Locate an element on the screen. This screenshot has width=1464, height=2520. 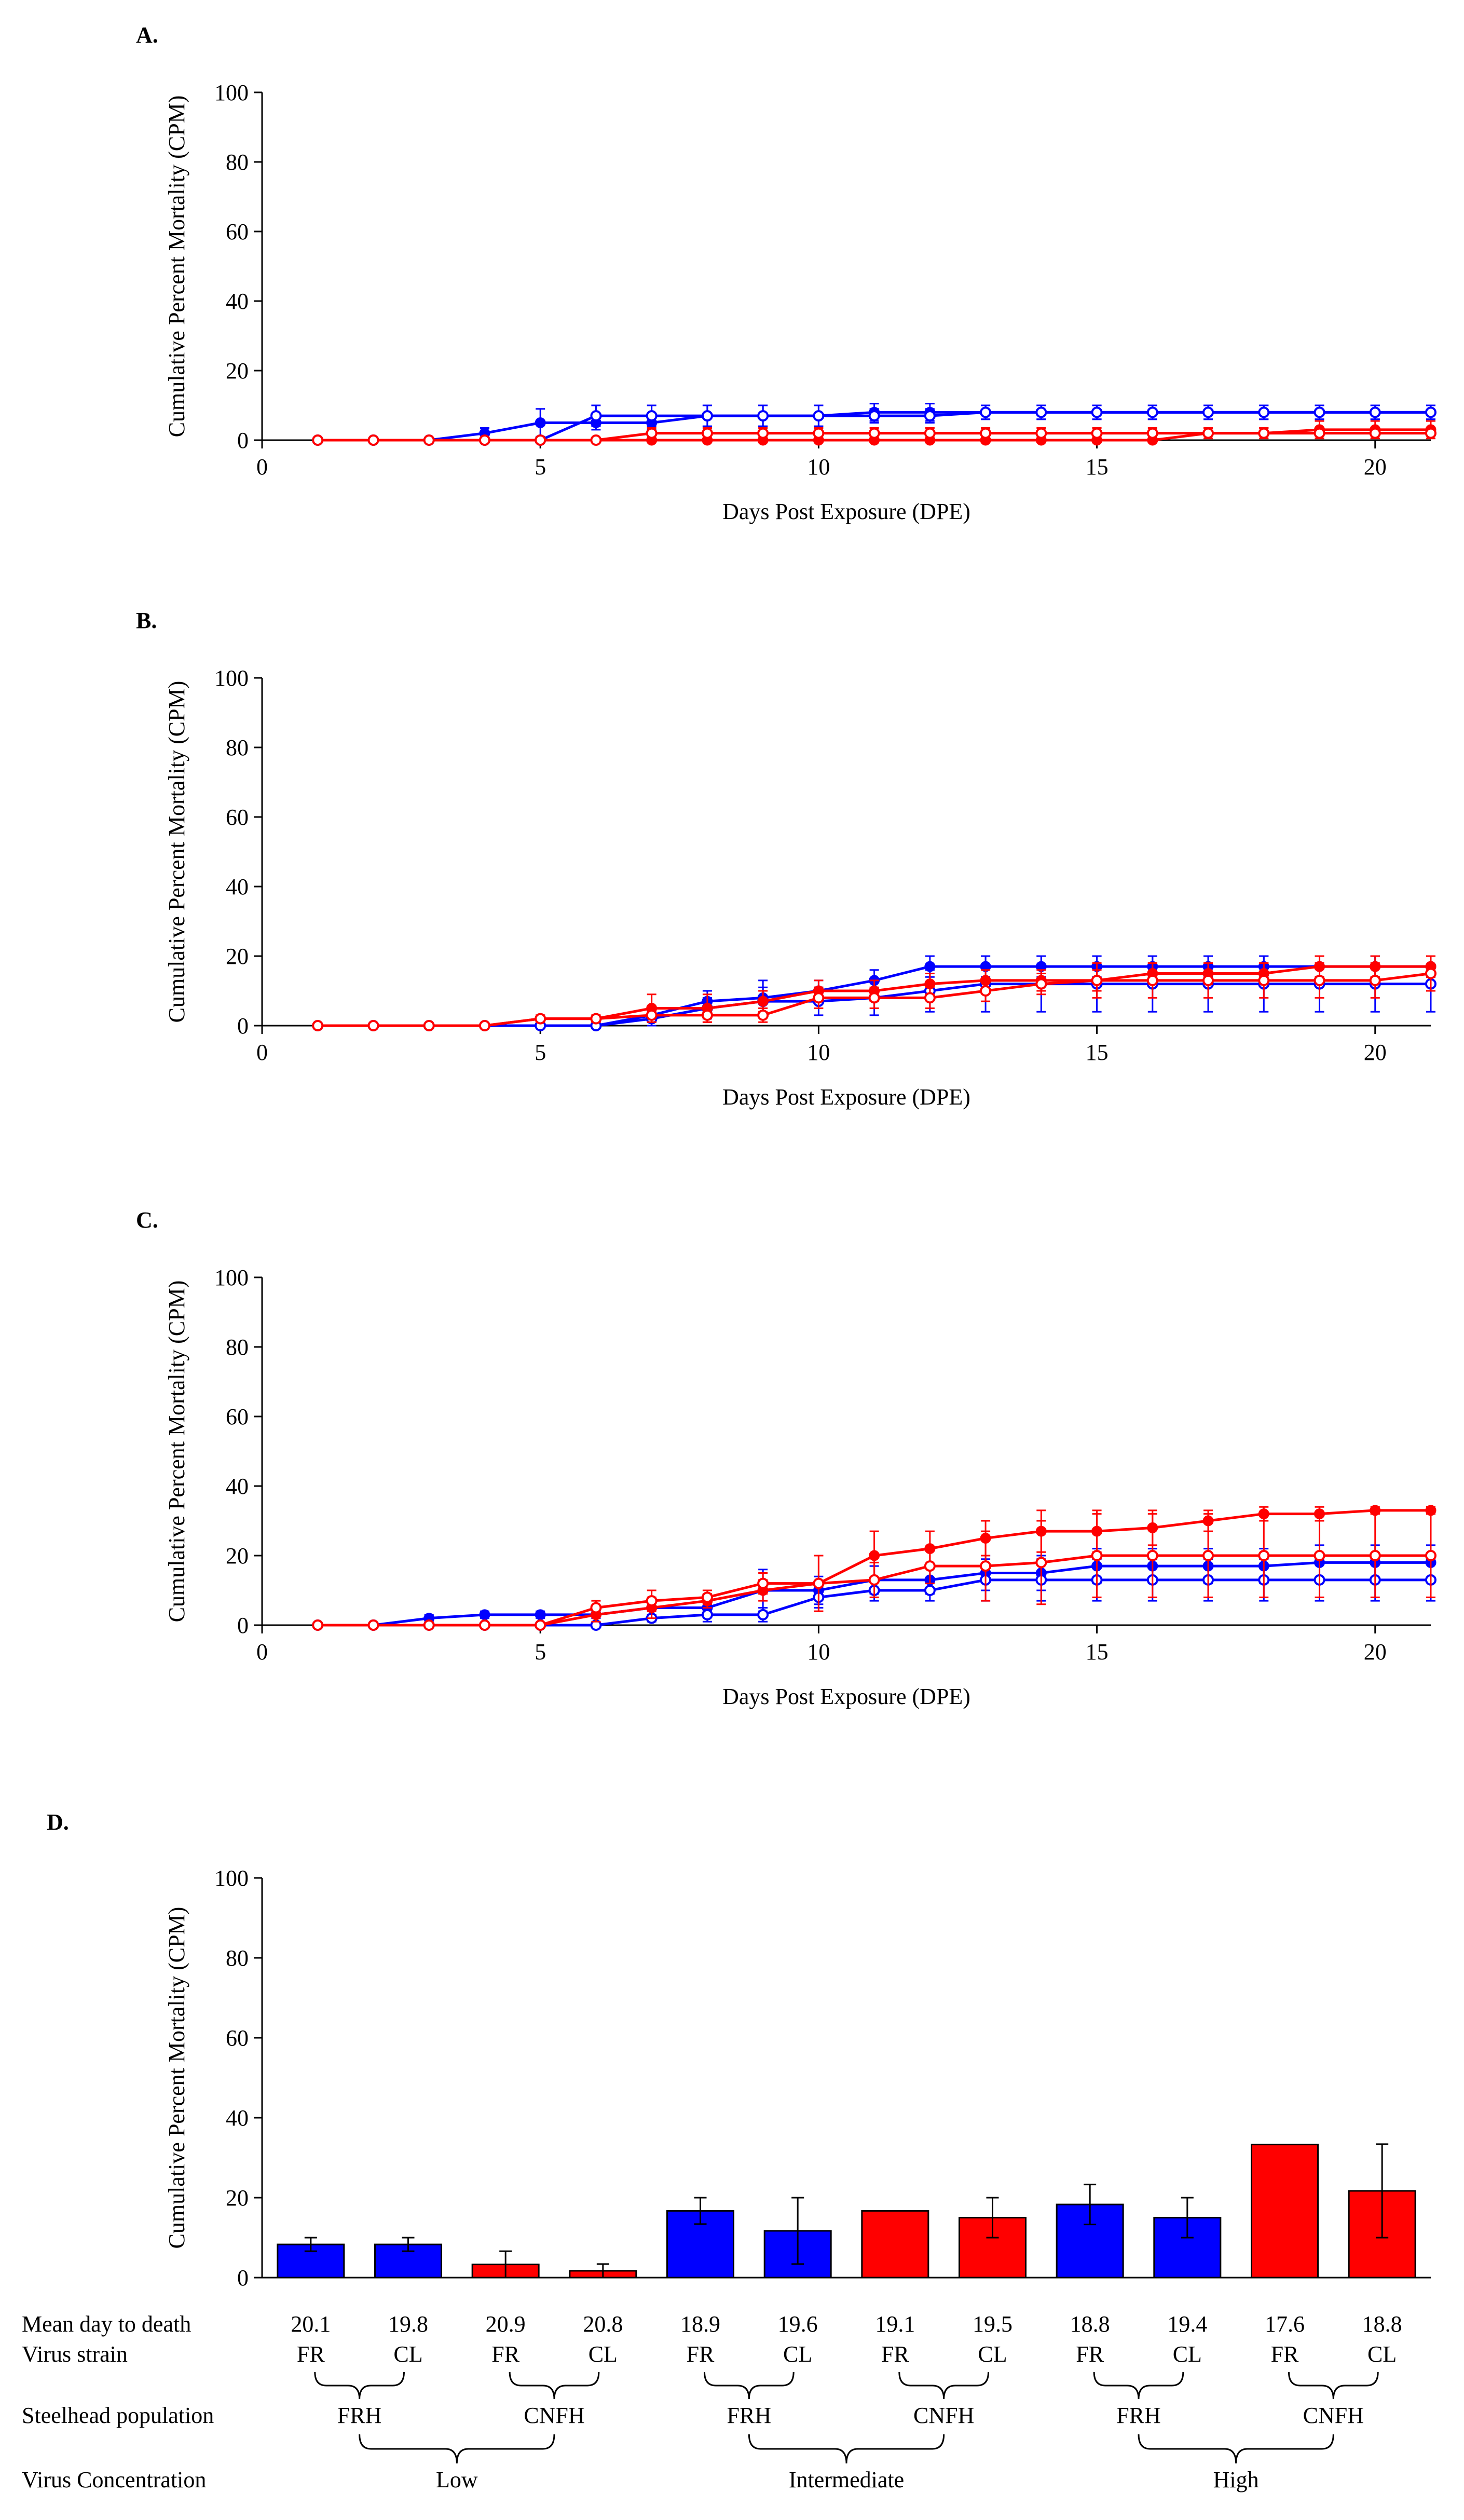
row-label-strain: Virus strain is located at coordinates (75, 2354).